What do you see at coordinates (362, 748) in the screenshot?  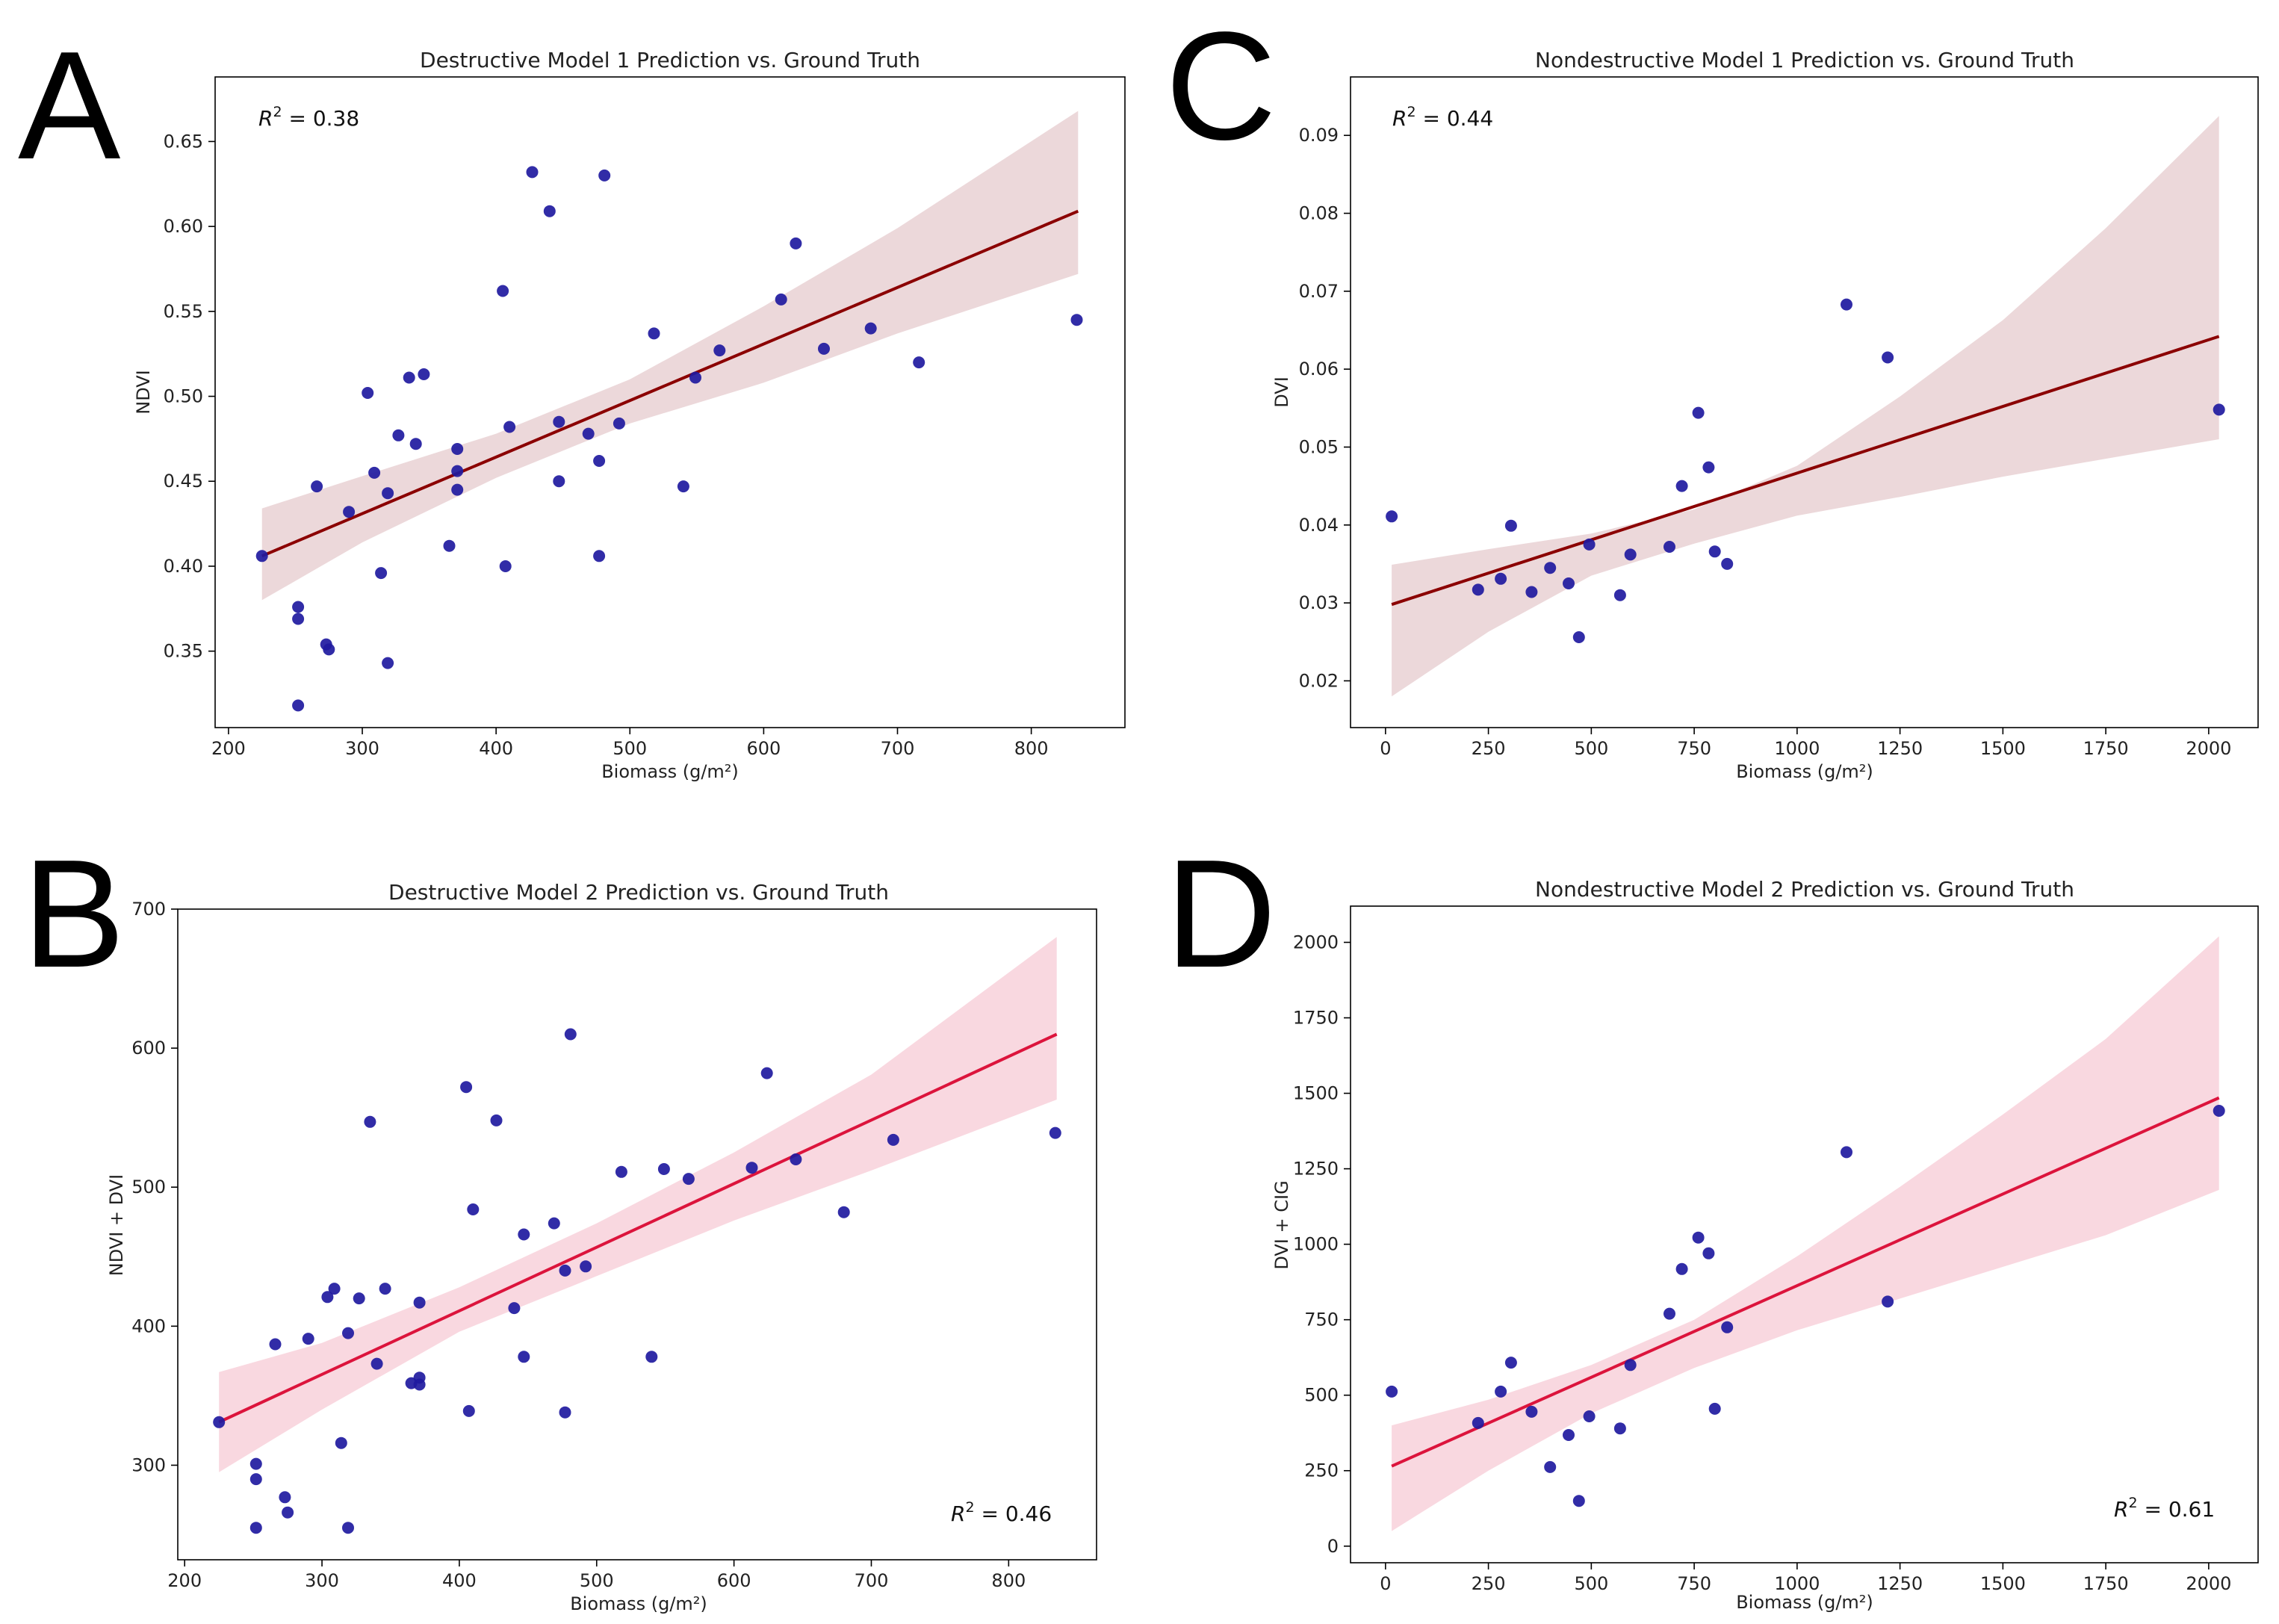 I see `x-tick-label: 300` at bounding box center [362, 748].